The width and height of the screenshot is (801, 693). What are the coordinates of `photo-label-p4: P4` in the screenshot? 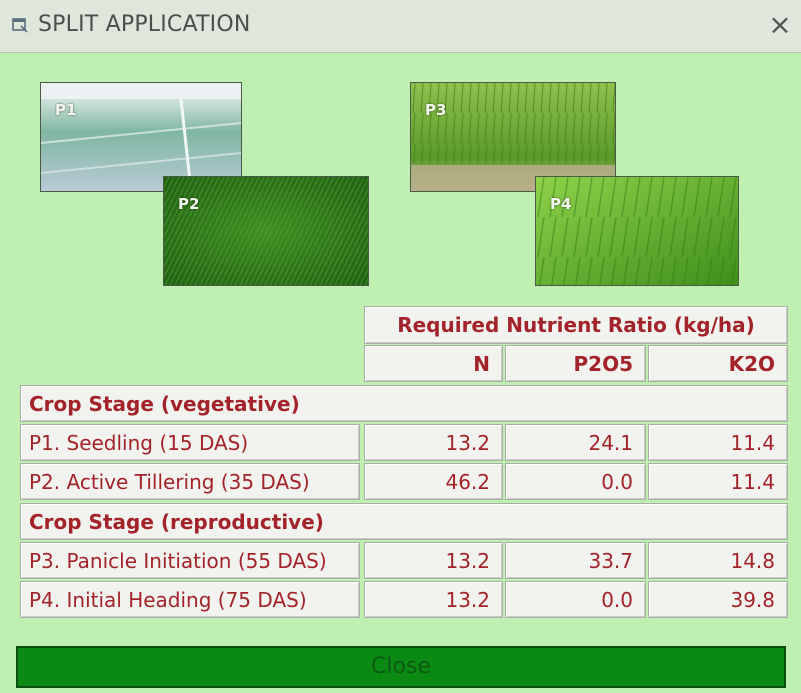 It's located at (561, 204).